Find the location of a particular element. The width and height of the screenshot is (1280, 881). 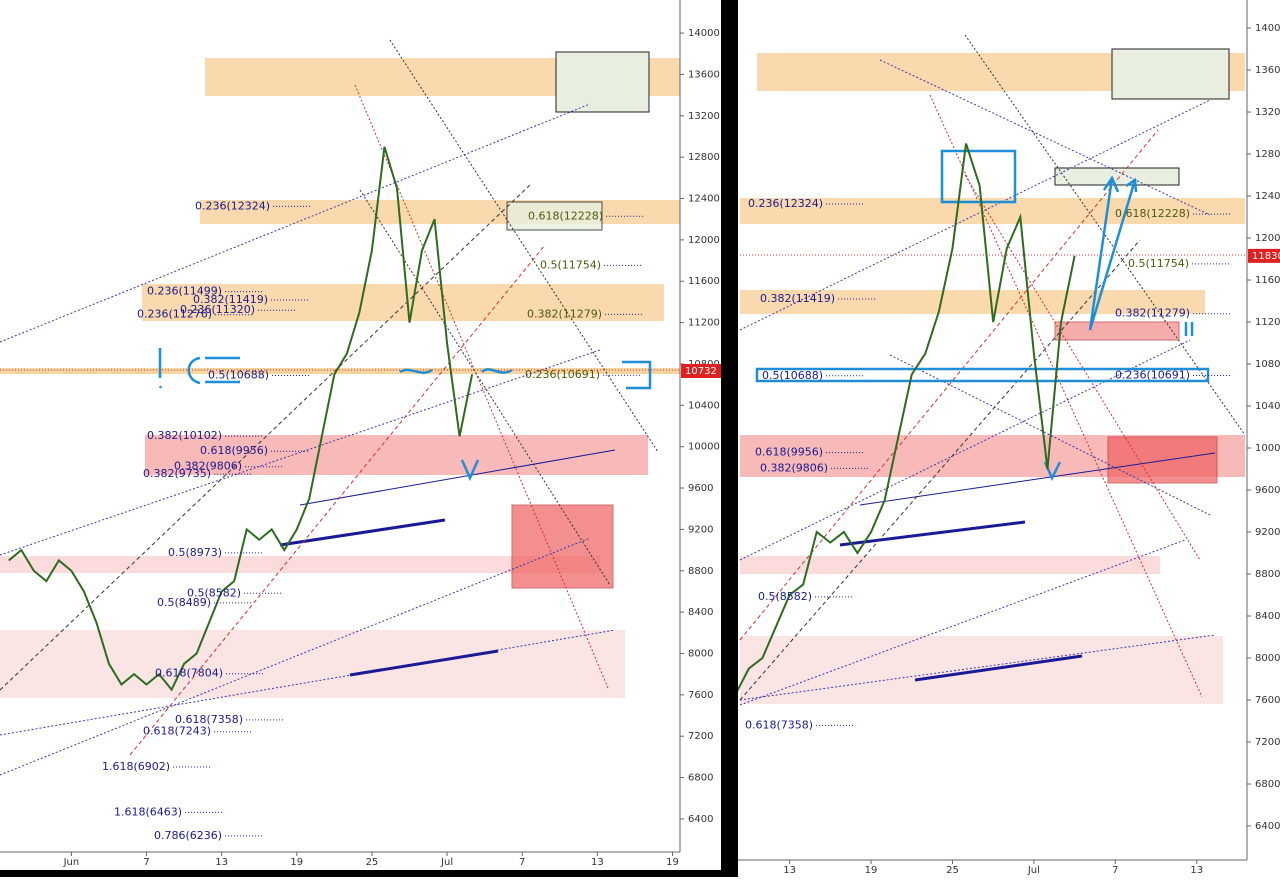

y-tick-label: 10800 is located at coordinates (1267, 364).